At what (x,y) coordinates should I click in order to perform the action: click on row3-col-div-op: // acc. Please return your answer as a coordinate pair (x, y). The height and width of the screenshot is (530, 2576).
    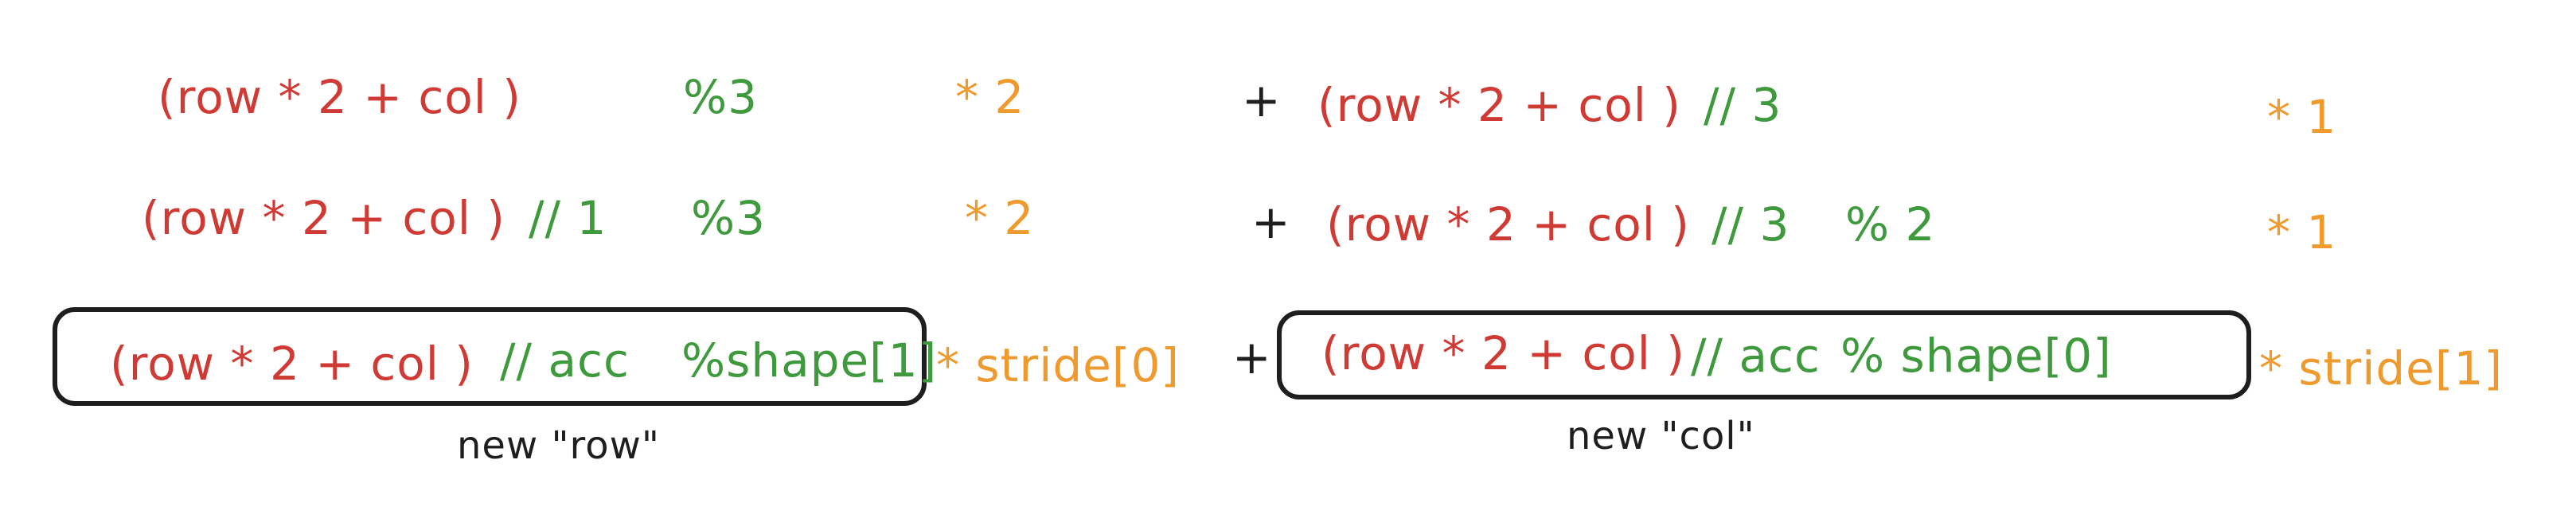
    Looking at the image, I should click on (1756, 356).